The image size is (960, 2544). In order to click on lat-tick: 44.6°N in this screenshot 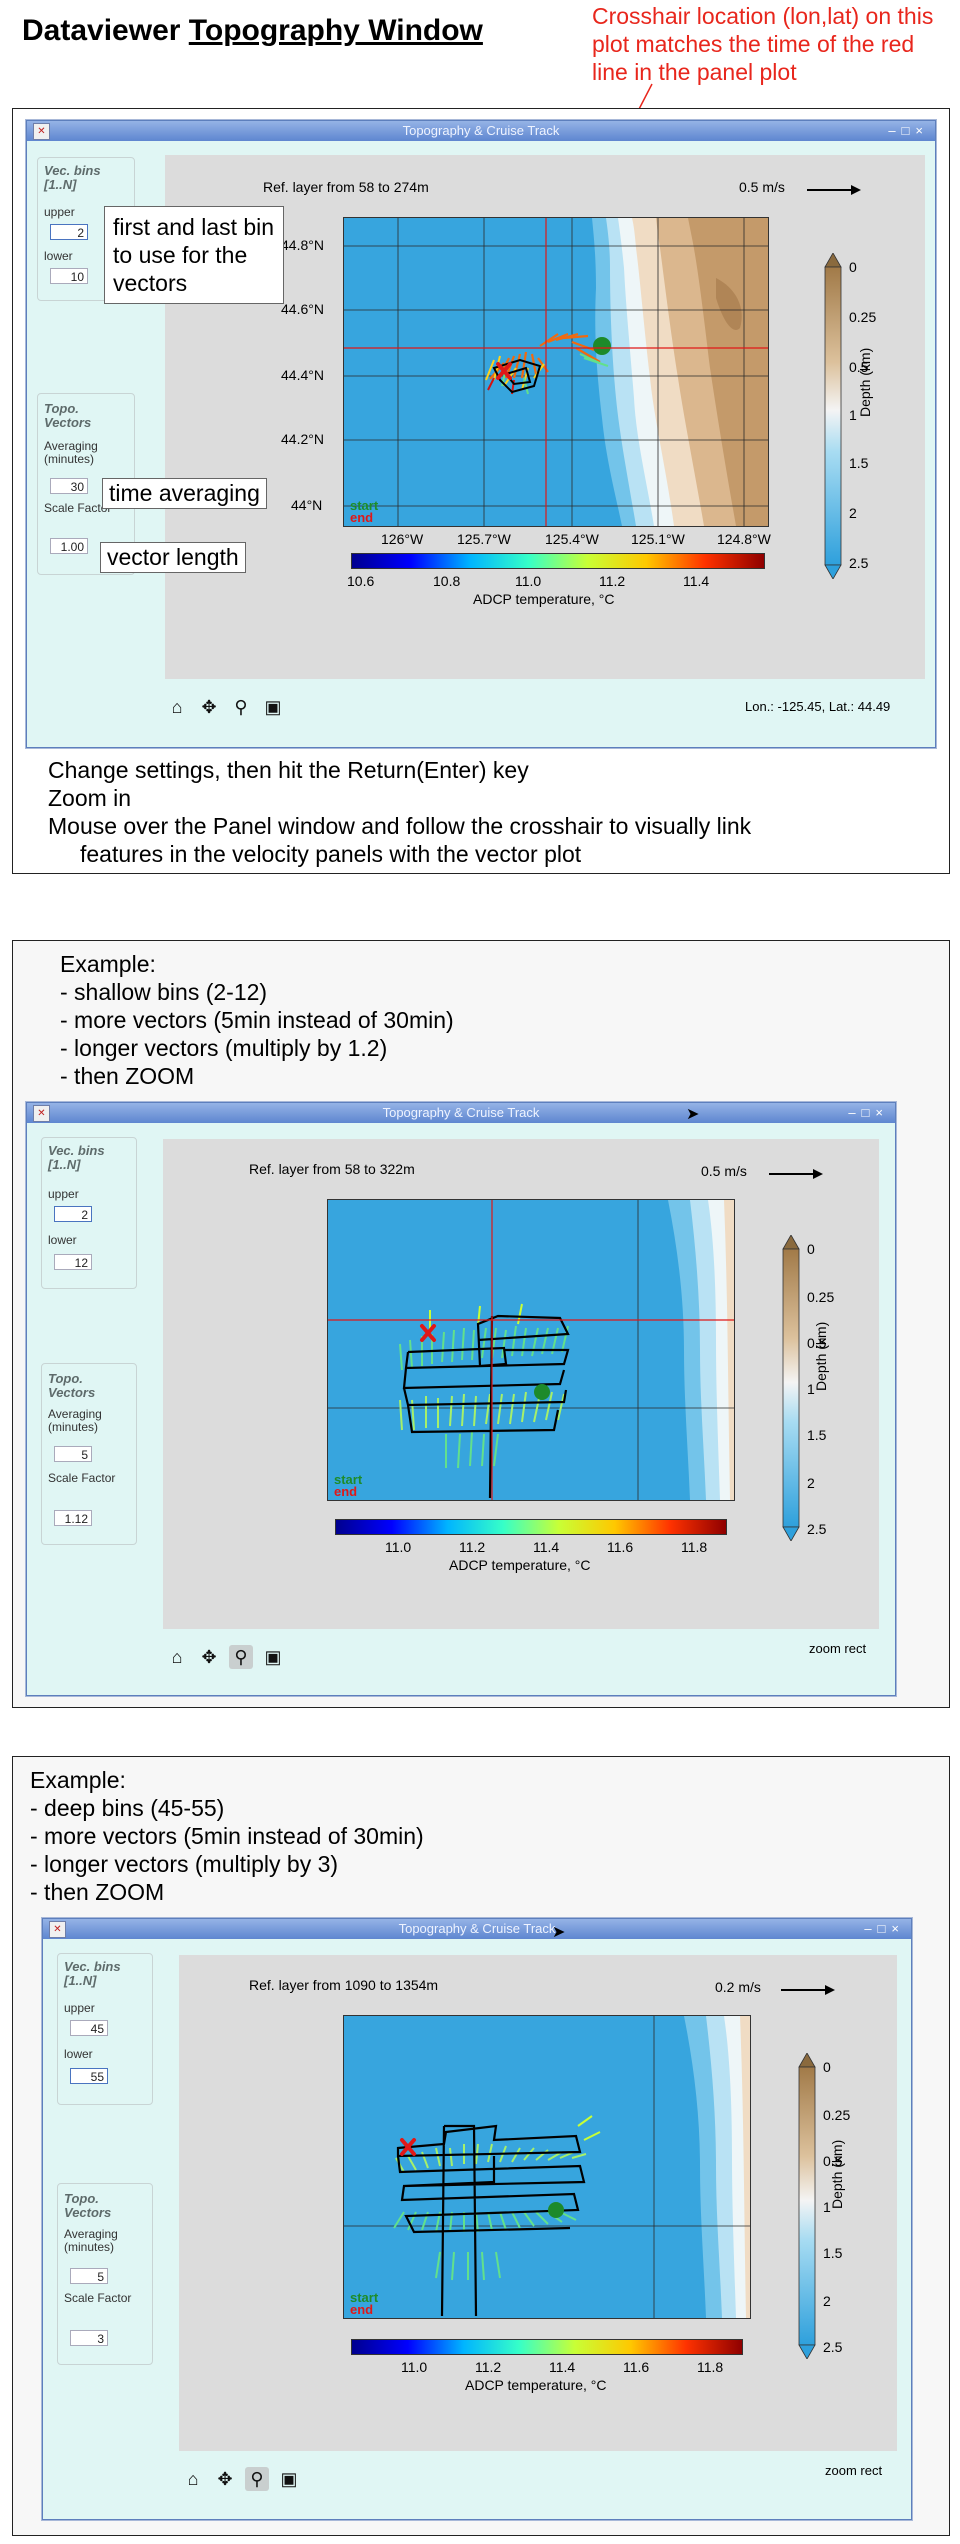, I will do `click(302, 309)`.